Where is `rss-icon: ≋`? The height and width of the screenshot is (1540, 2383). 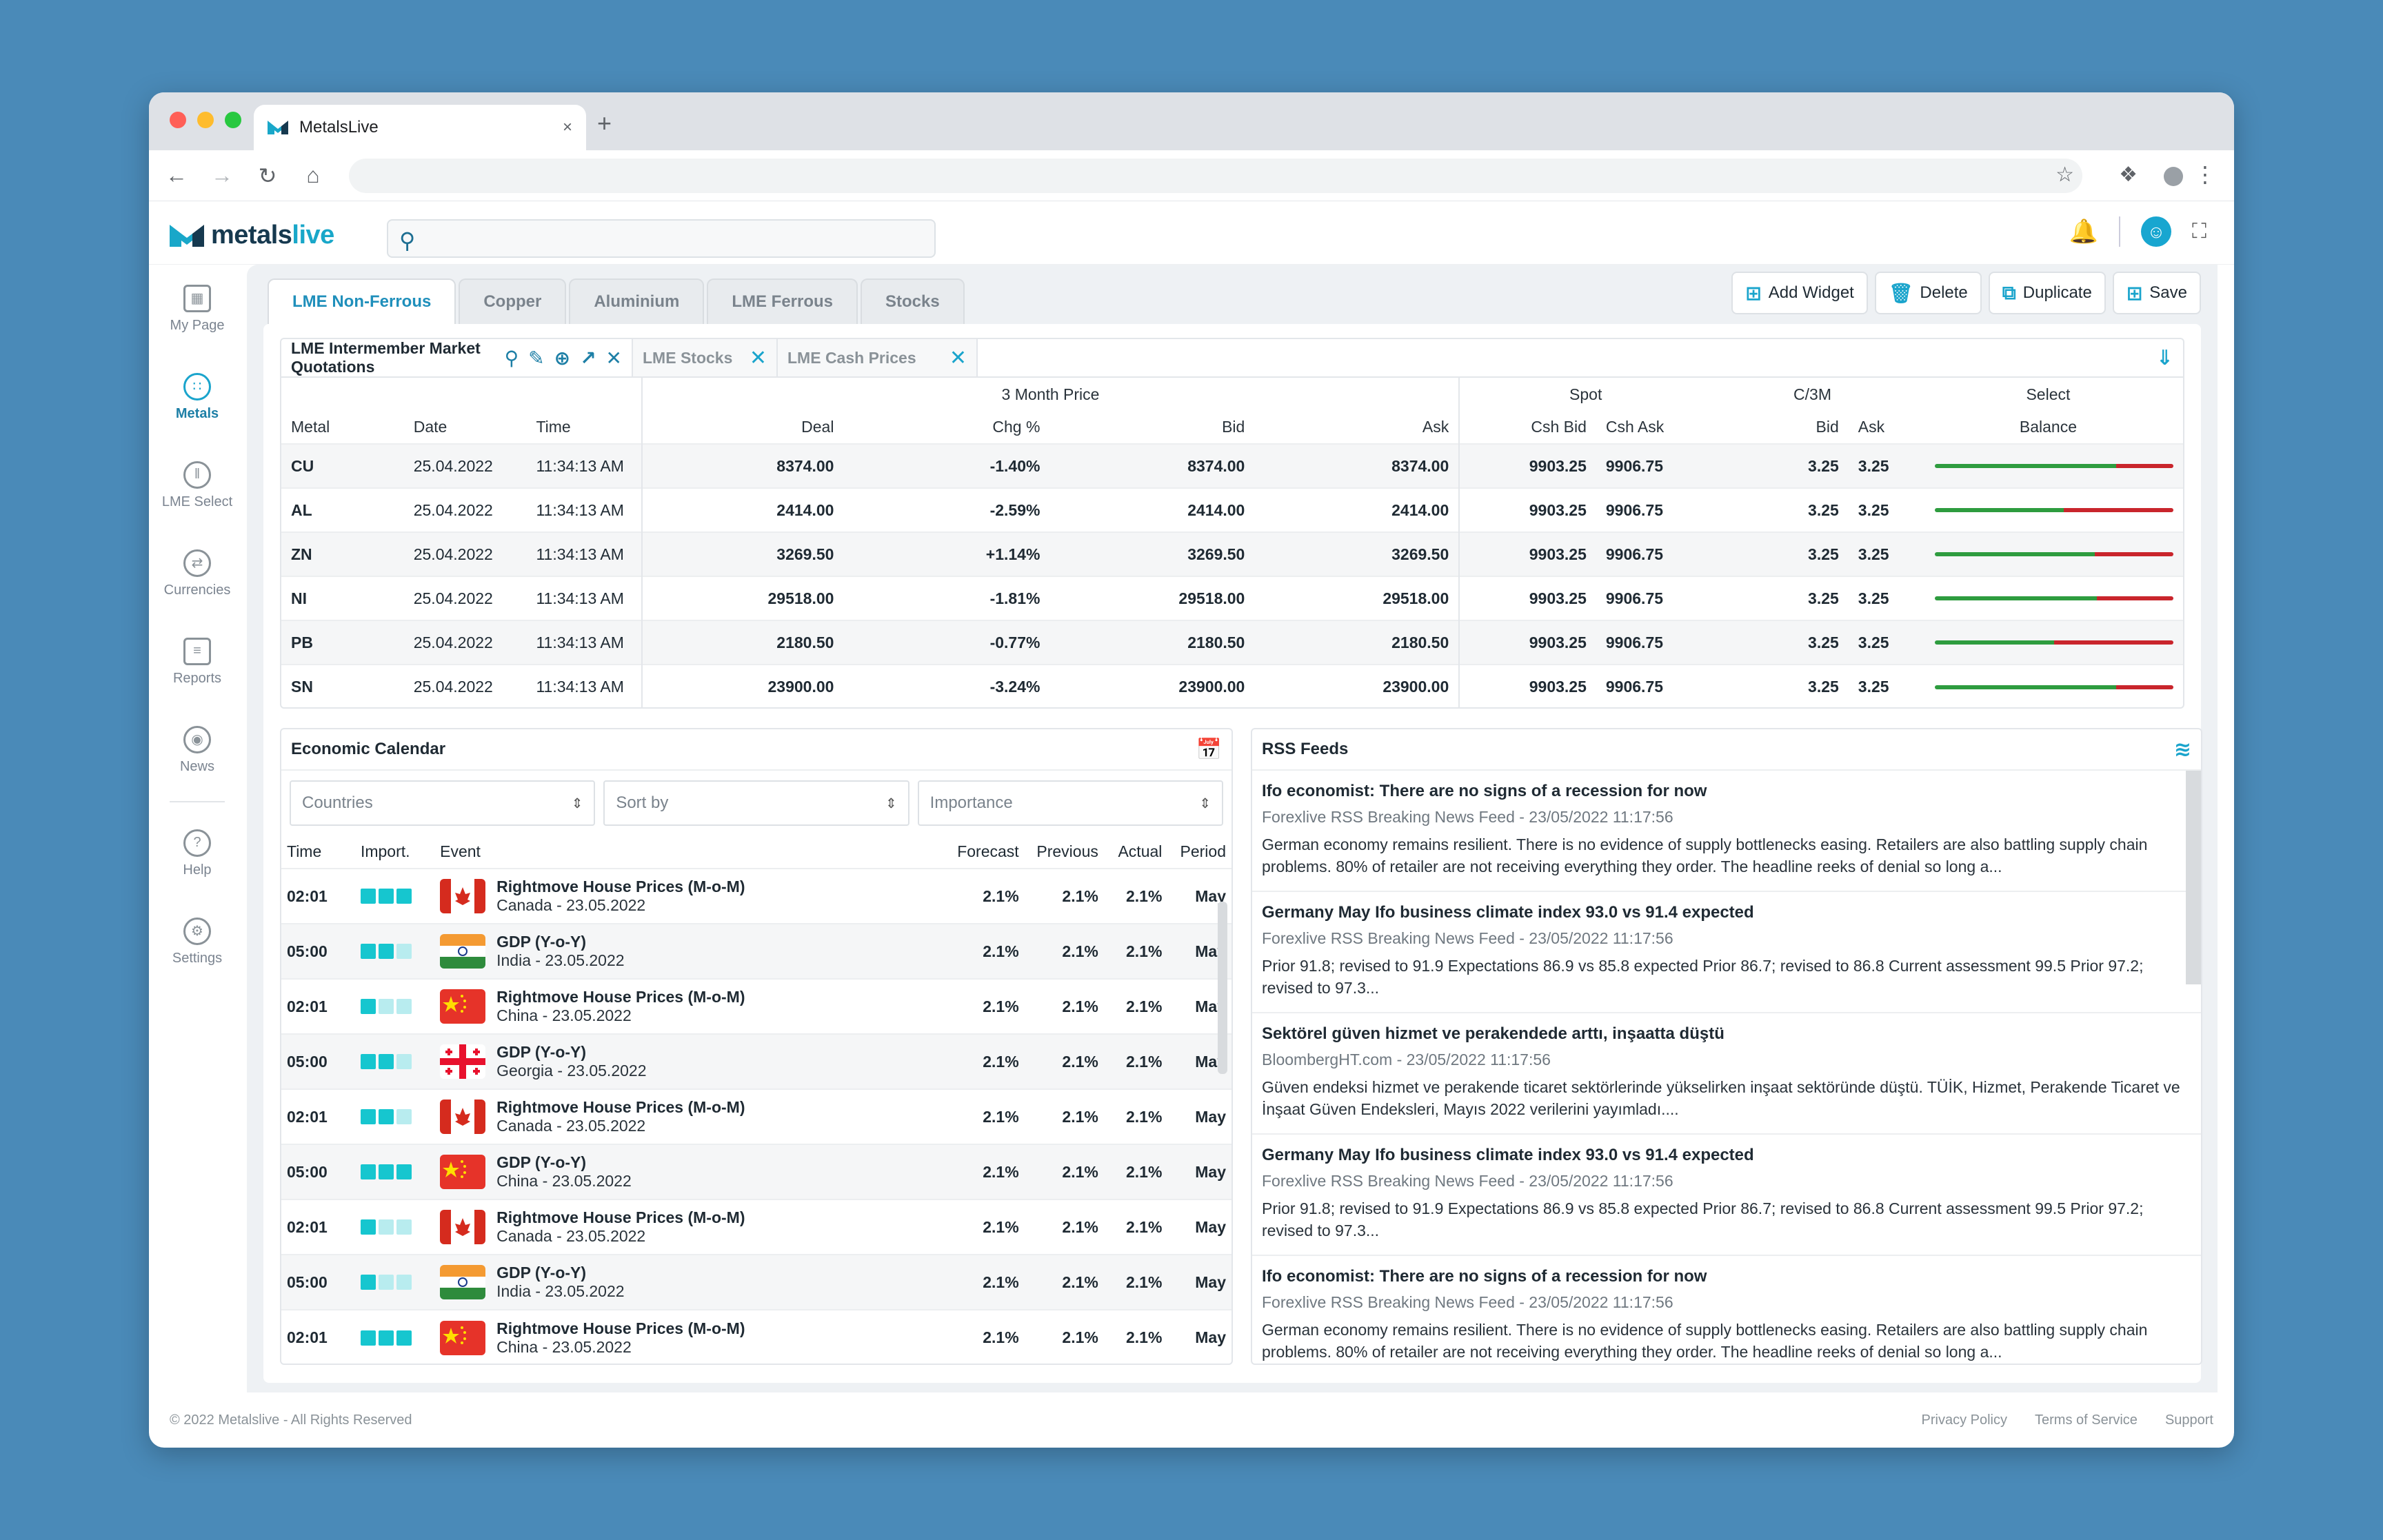 rss-icon: ≋ is located at coordinates (2182, 750).